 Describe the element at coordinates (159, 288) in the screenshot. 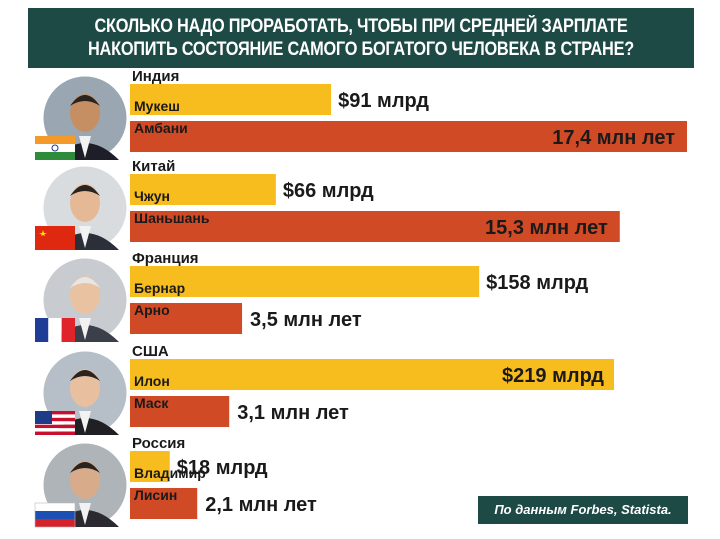

I see `person-first-name: Бернар` at that location.